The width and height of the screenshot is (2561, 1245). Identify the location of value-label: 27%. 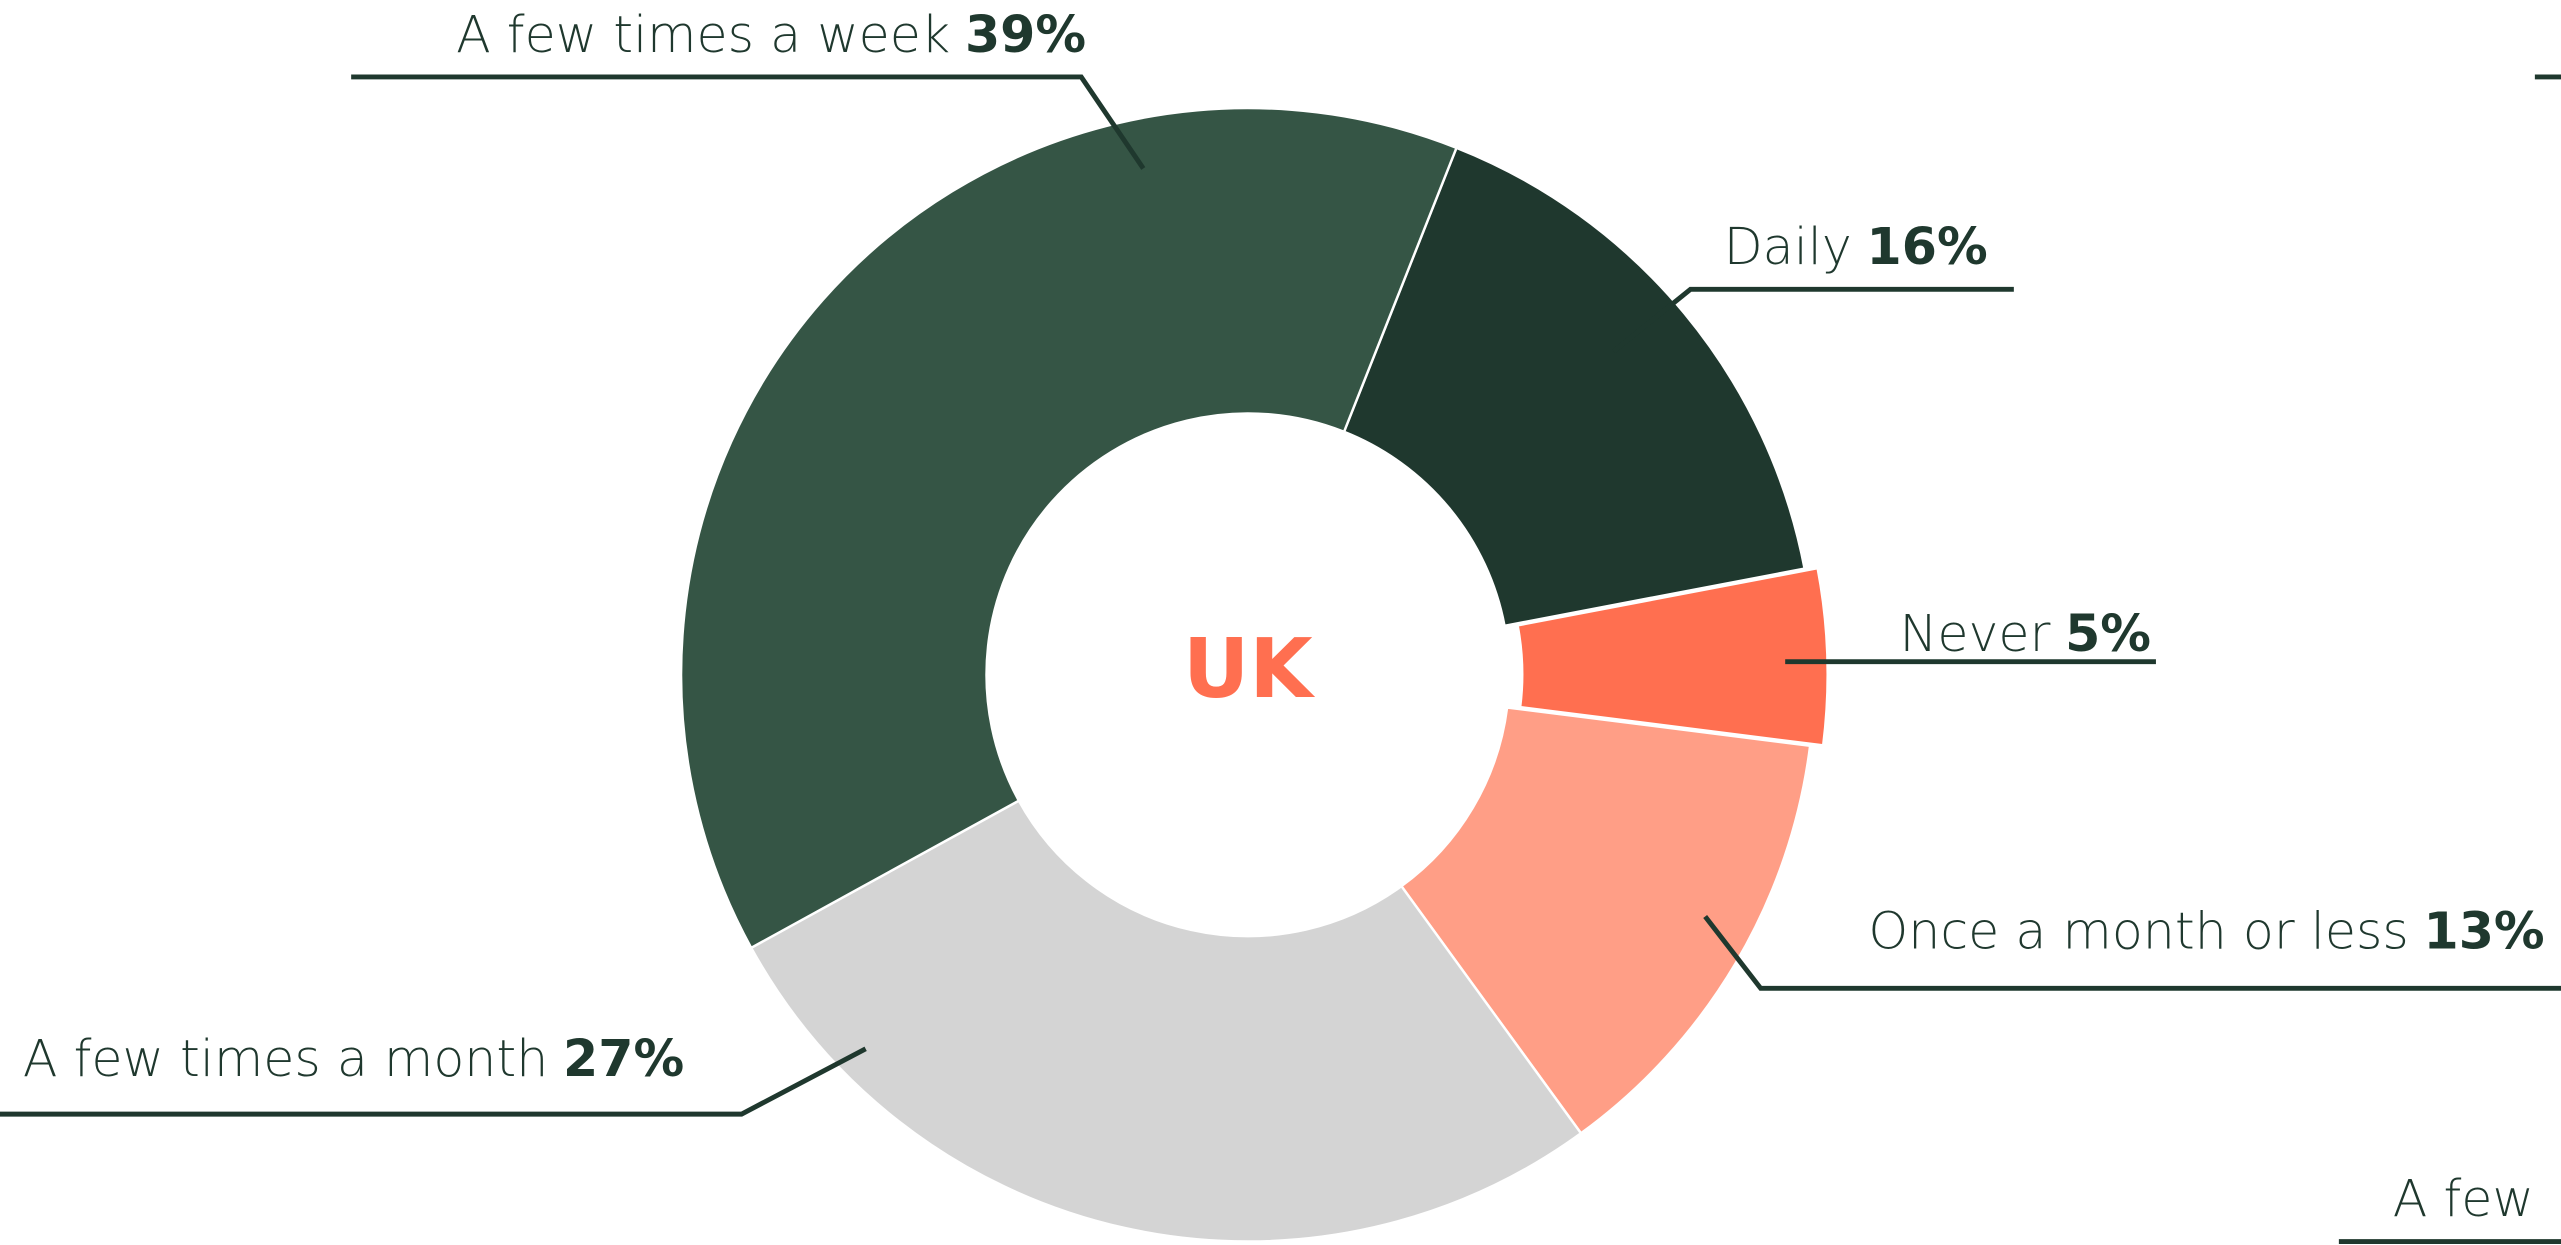
(623, 1057).